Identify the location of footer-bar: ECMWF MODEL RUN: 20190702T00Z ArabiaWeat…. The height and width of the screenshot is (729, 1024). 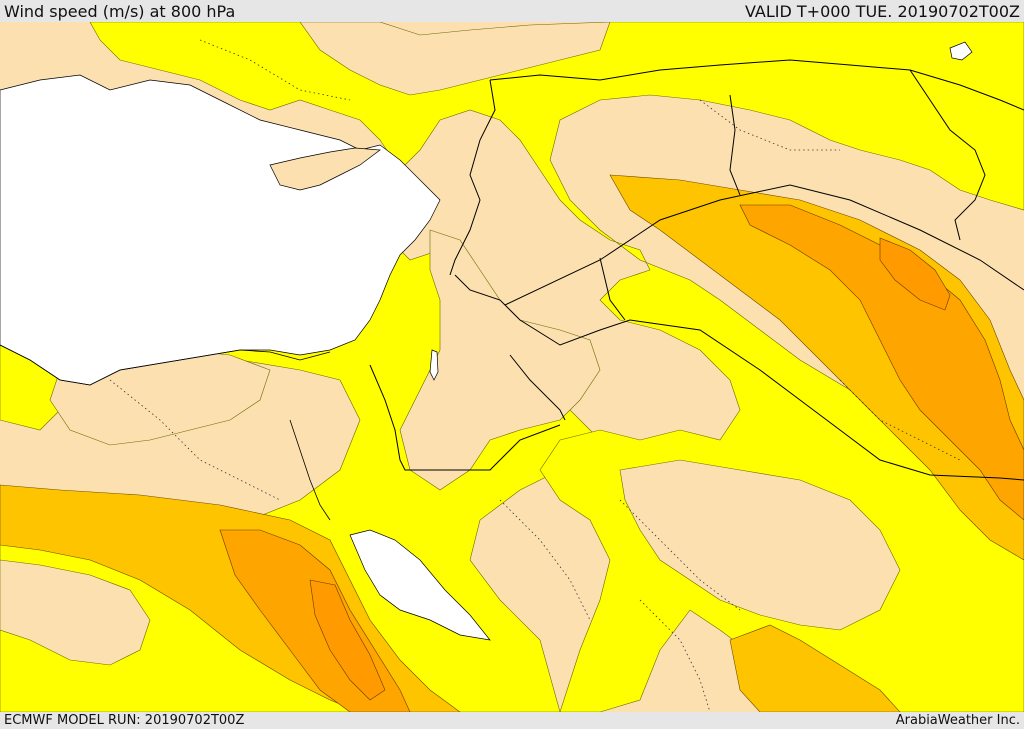
(512, 720).